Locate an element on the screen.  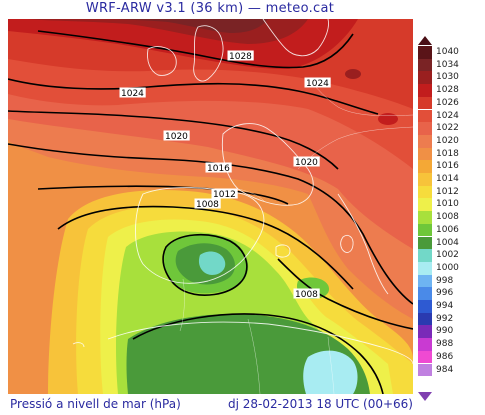
legend-entry: 1028 is located at coordinates (451, 90).